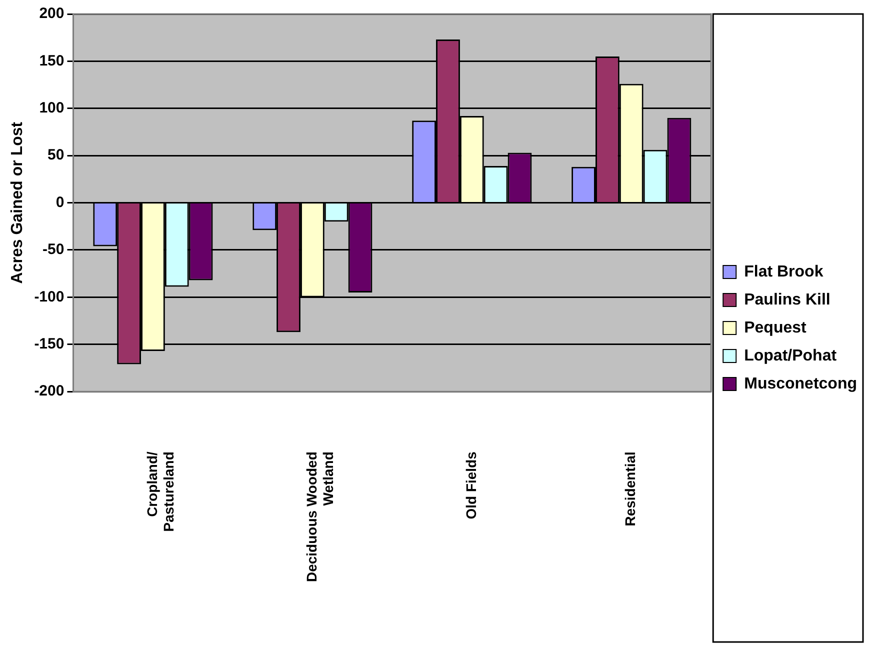  What do you see at coordinates (776, 327) in the screenshot?
I see `legend-label: Pequest` at bounding box center [776, 327].